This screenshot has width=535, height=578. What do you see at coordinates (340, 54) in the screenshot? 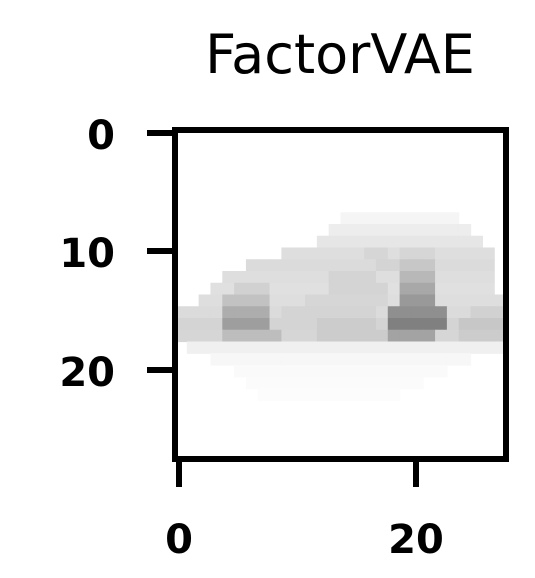
I see `figure-title: FactorVAE` at bounding box center [340, 54].